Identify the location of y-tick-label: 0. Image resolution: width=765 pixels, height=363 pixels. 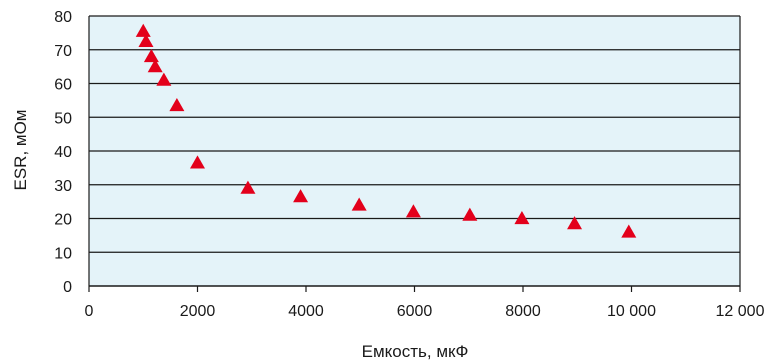
(67, 287).